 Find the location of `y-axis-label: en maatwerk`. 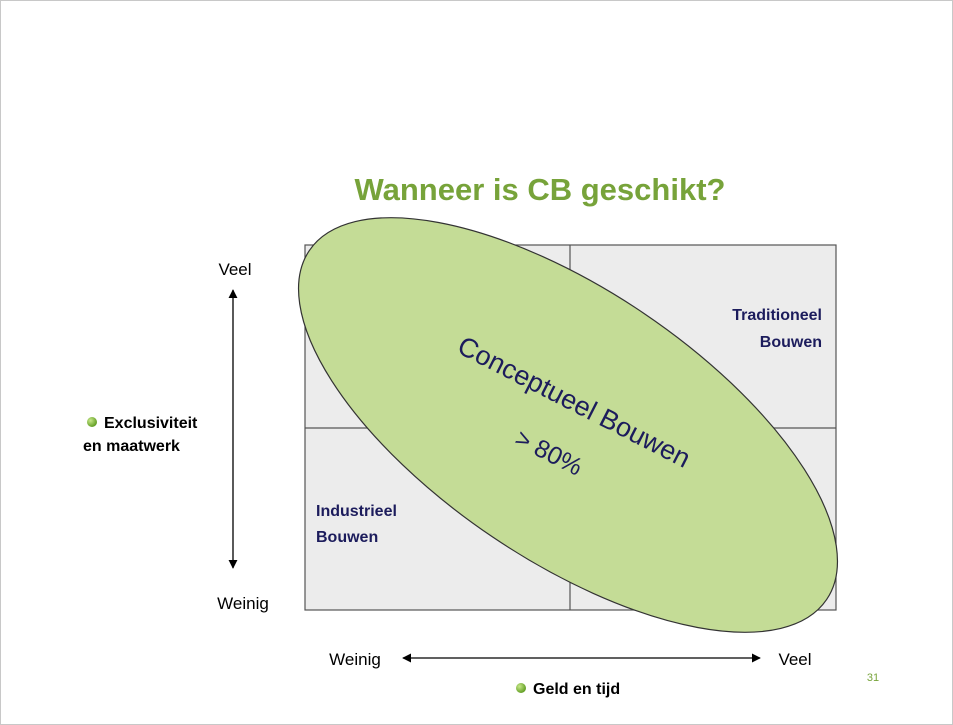

y-axis-label: en maatwerk is located at coordinates (131, 446).